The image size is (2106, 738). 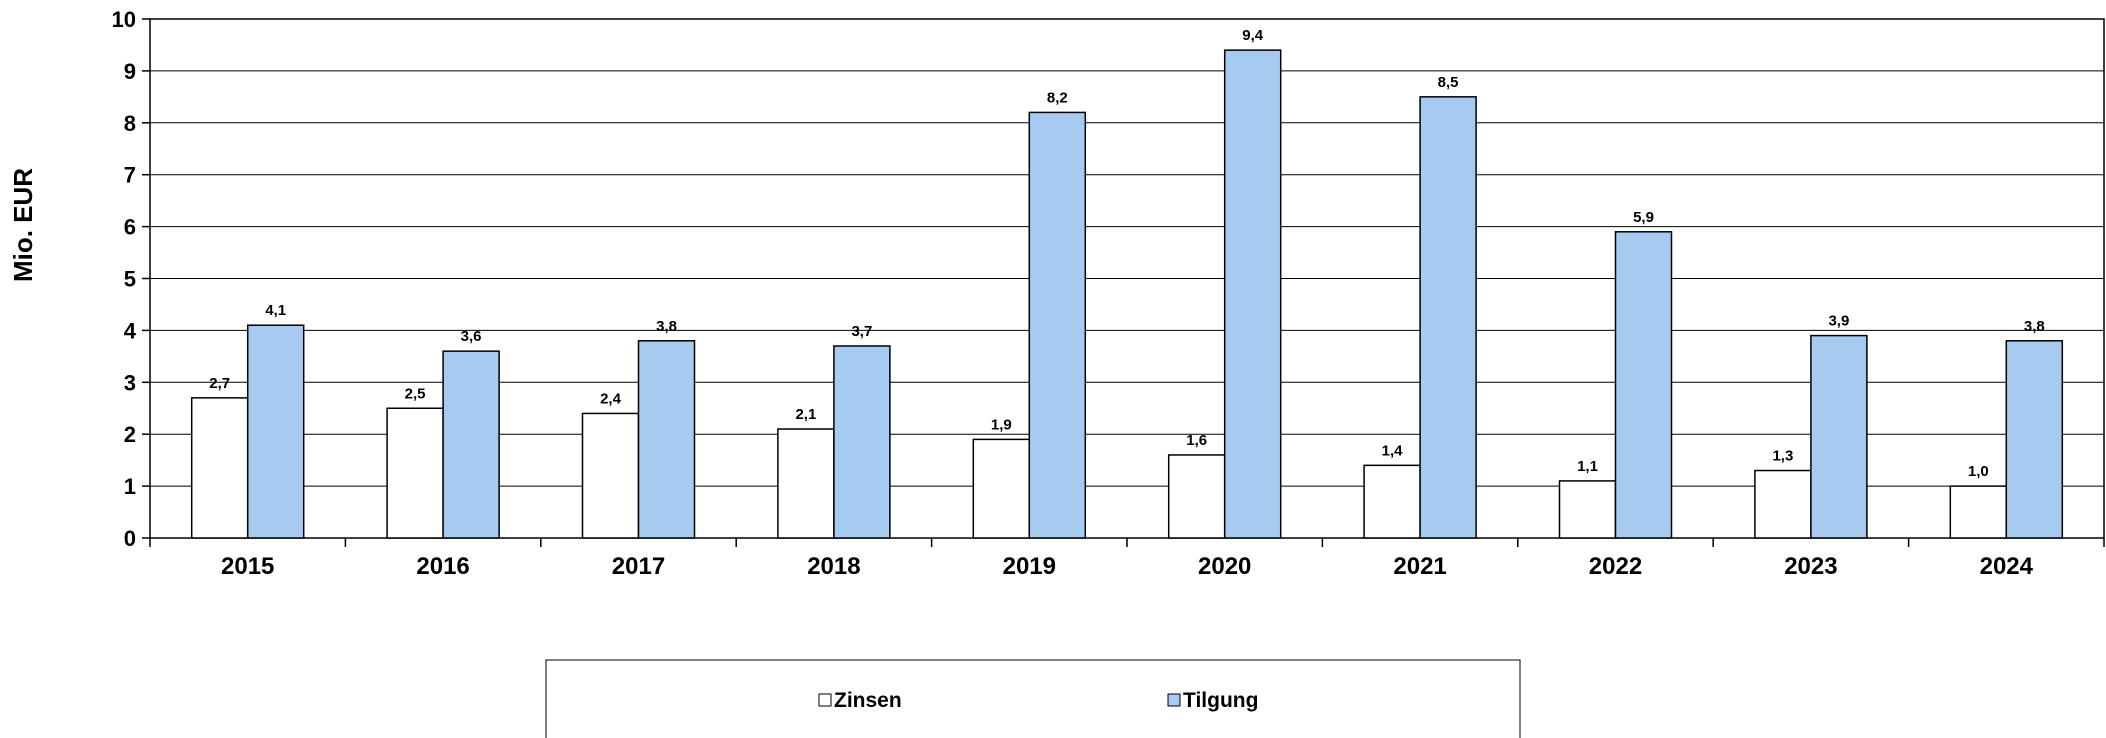 I want to click on data-label-tilgung: 3,7, so click(x=861, y=331).